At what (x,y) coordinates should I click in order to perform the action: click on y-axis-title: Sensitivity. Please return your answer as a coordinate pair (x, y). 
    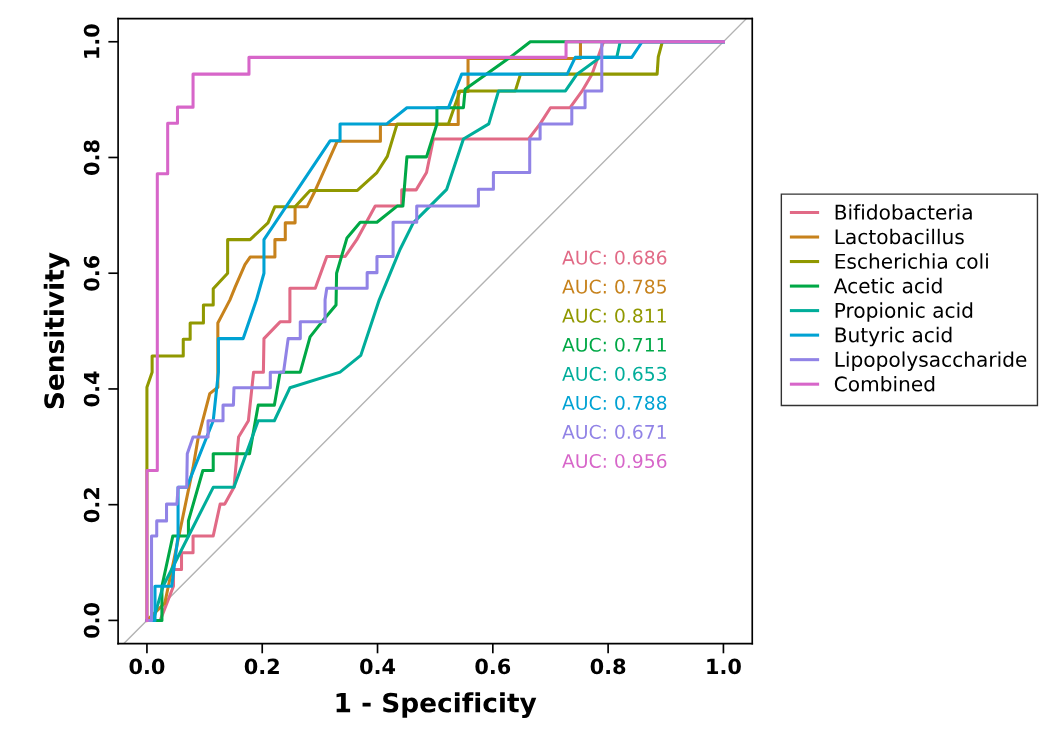
    Looking at the image, I should click on (56, 330).